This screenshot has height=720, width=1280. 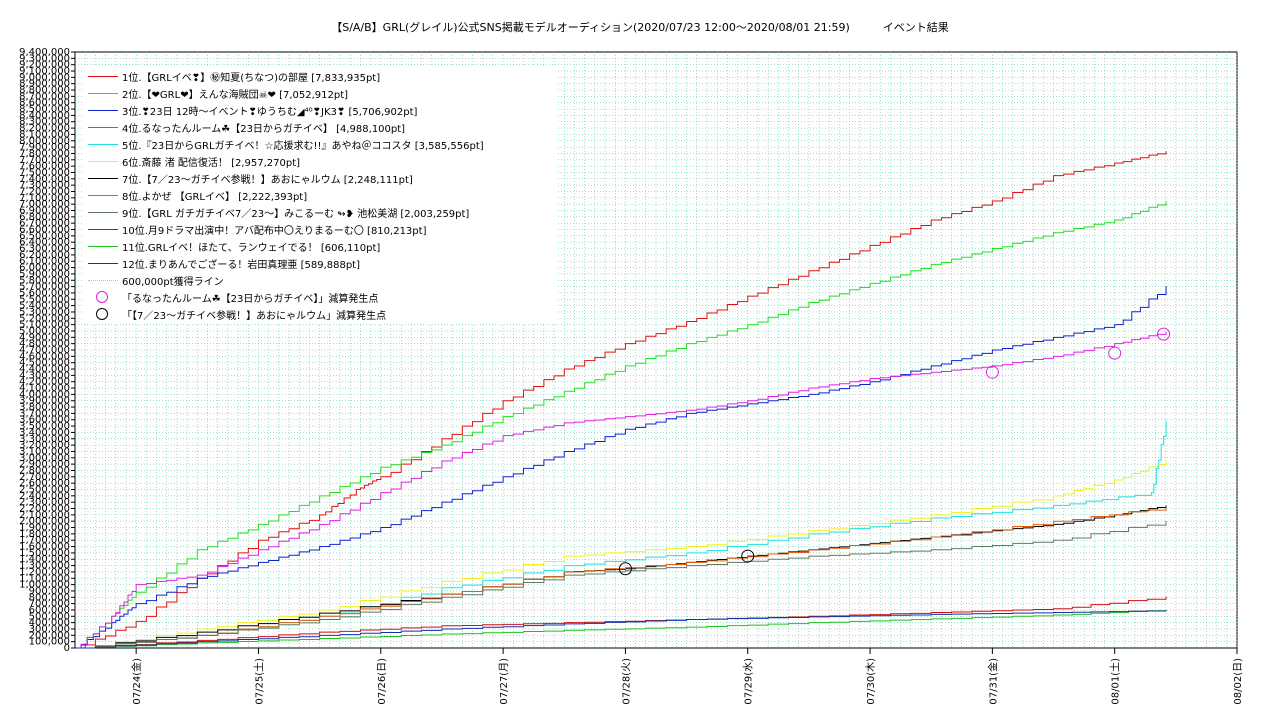 What do you see at coordinates (241, 265) in the screenshot?
I see `legend-label: 12位.まりあんでござーる！岩田真理亜 [589,888pt]` at bounding box center [241, 265].